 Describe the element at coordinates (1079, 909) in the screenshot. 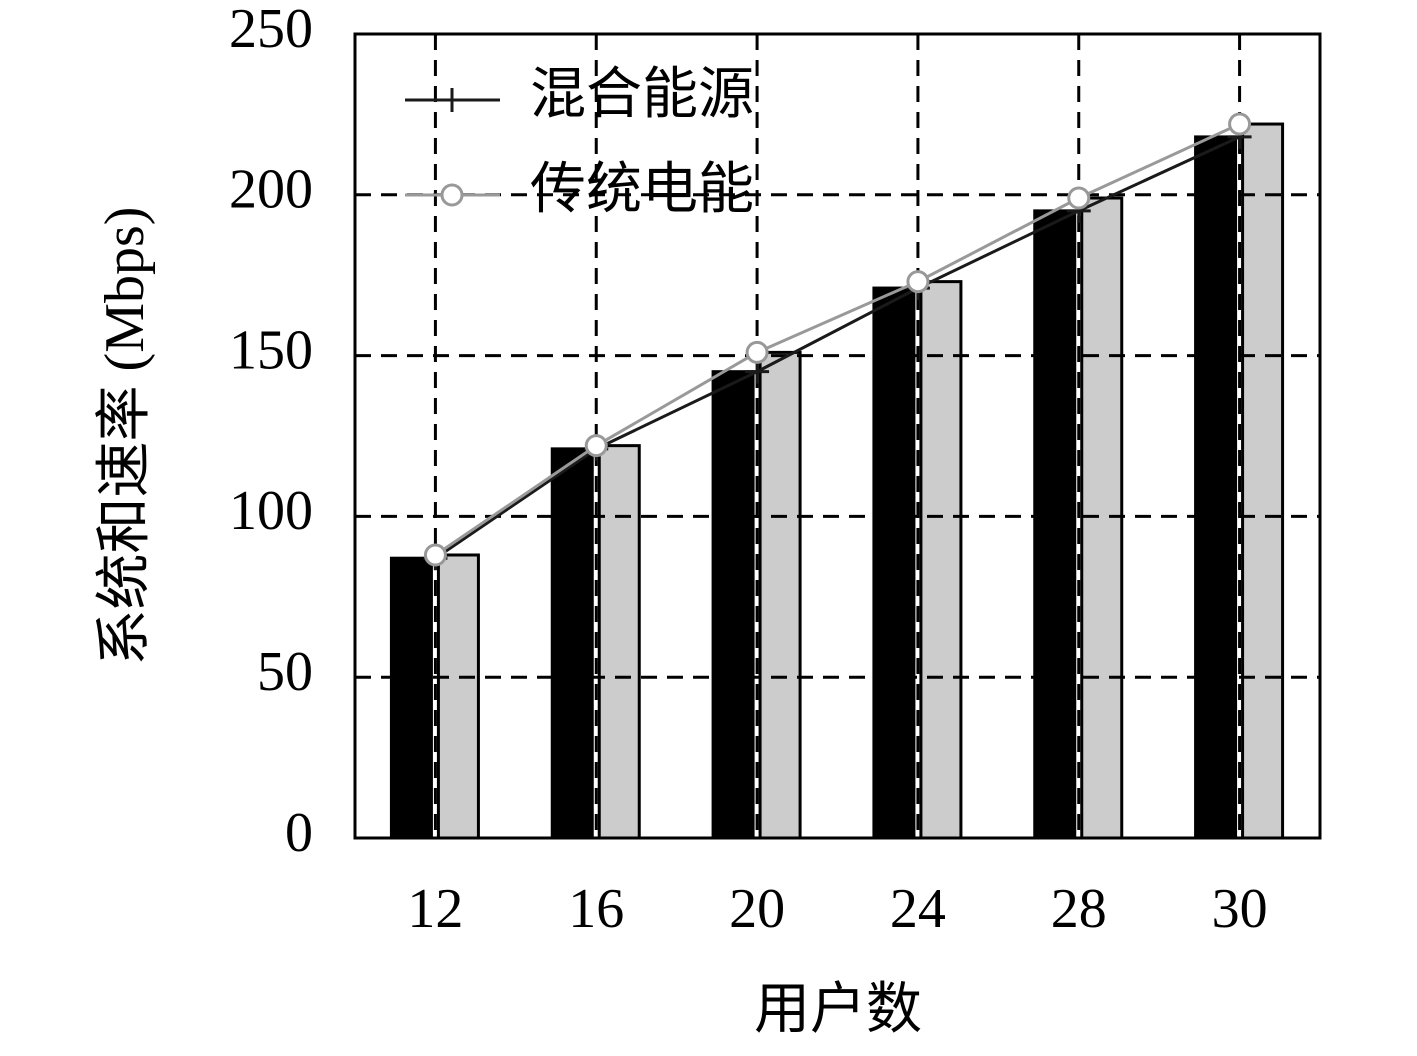

I see `x-tick-label: 28` at that location.